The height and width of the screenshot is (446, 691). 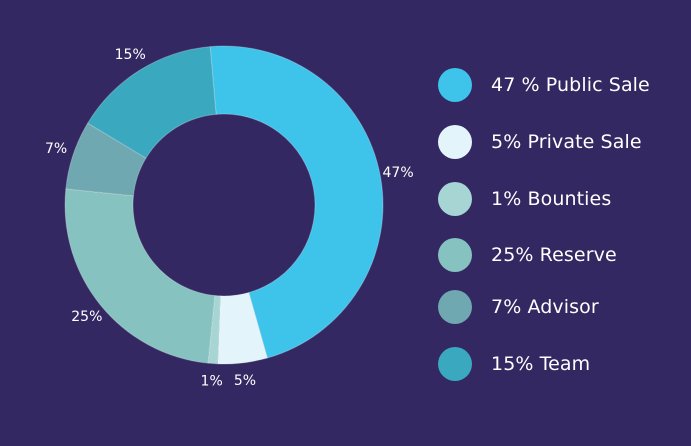 I want to click on legend-item-bounties: 1% Bounties, so click(x=524, y=199).